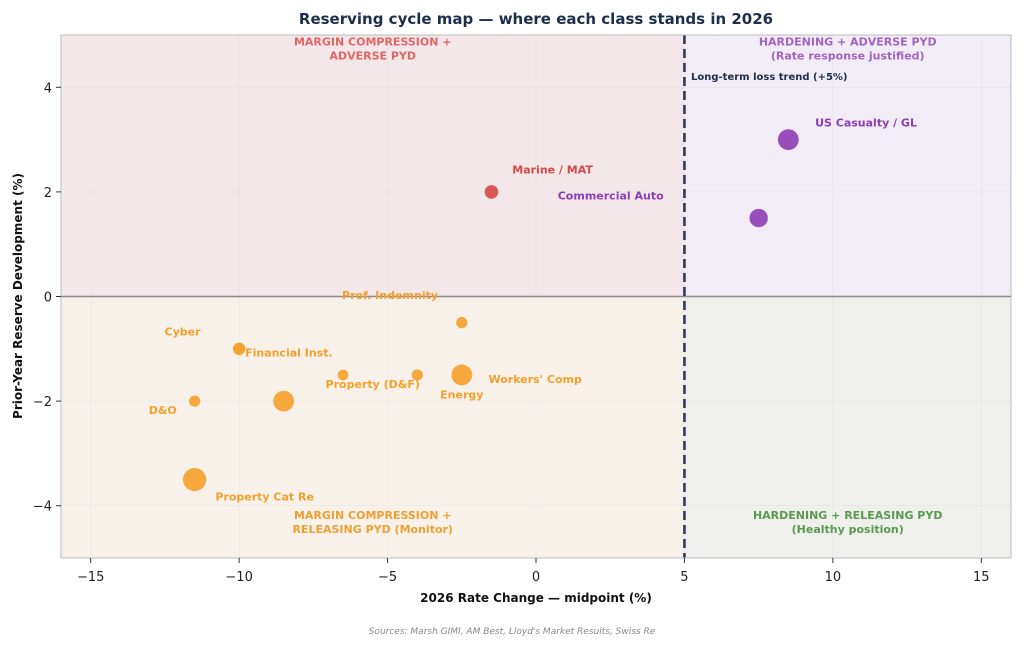 This screenshot has height=649, width=1024. I want to click on quadrant-top-left-label: MARGIN COMPRESSION + ADVERSE PYD, so click(373, 48).